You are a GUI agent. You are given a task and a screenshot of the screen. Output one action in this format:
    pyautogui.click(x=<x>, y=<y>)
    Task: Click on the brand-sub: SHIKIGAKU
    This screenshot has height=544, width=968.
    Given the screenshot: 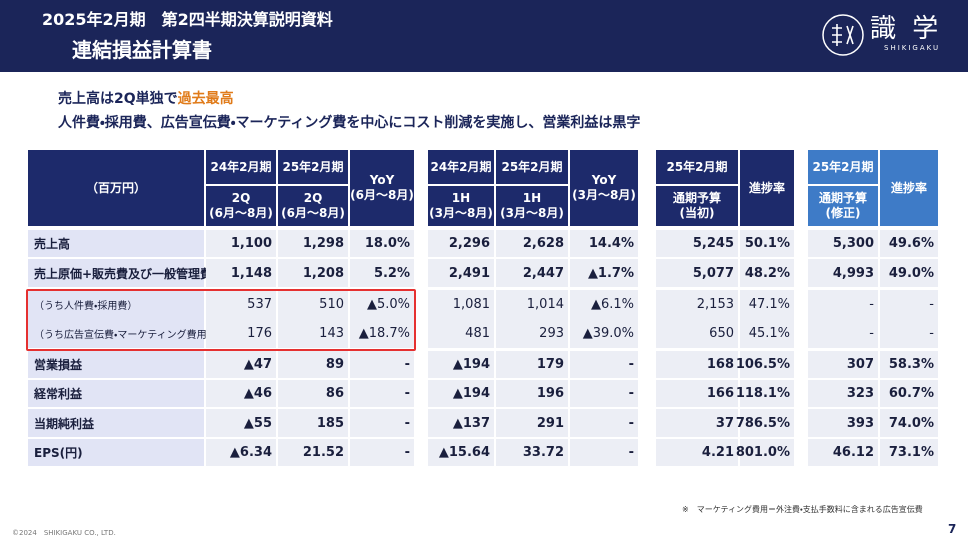 What is the action you would take?
    pyautogui.click(x=912, y=48)
    